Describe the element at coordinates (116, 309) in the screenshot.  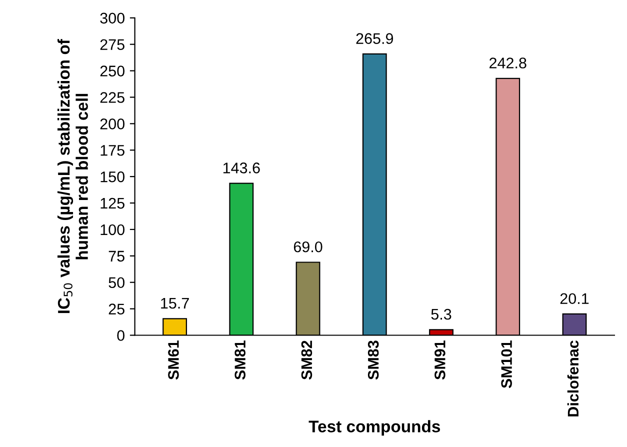
I see `y-tick-label: 25` at that location.